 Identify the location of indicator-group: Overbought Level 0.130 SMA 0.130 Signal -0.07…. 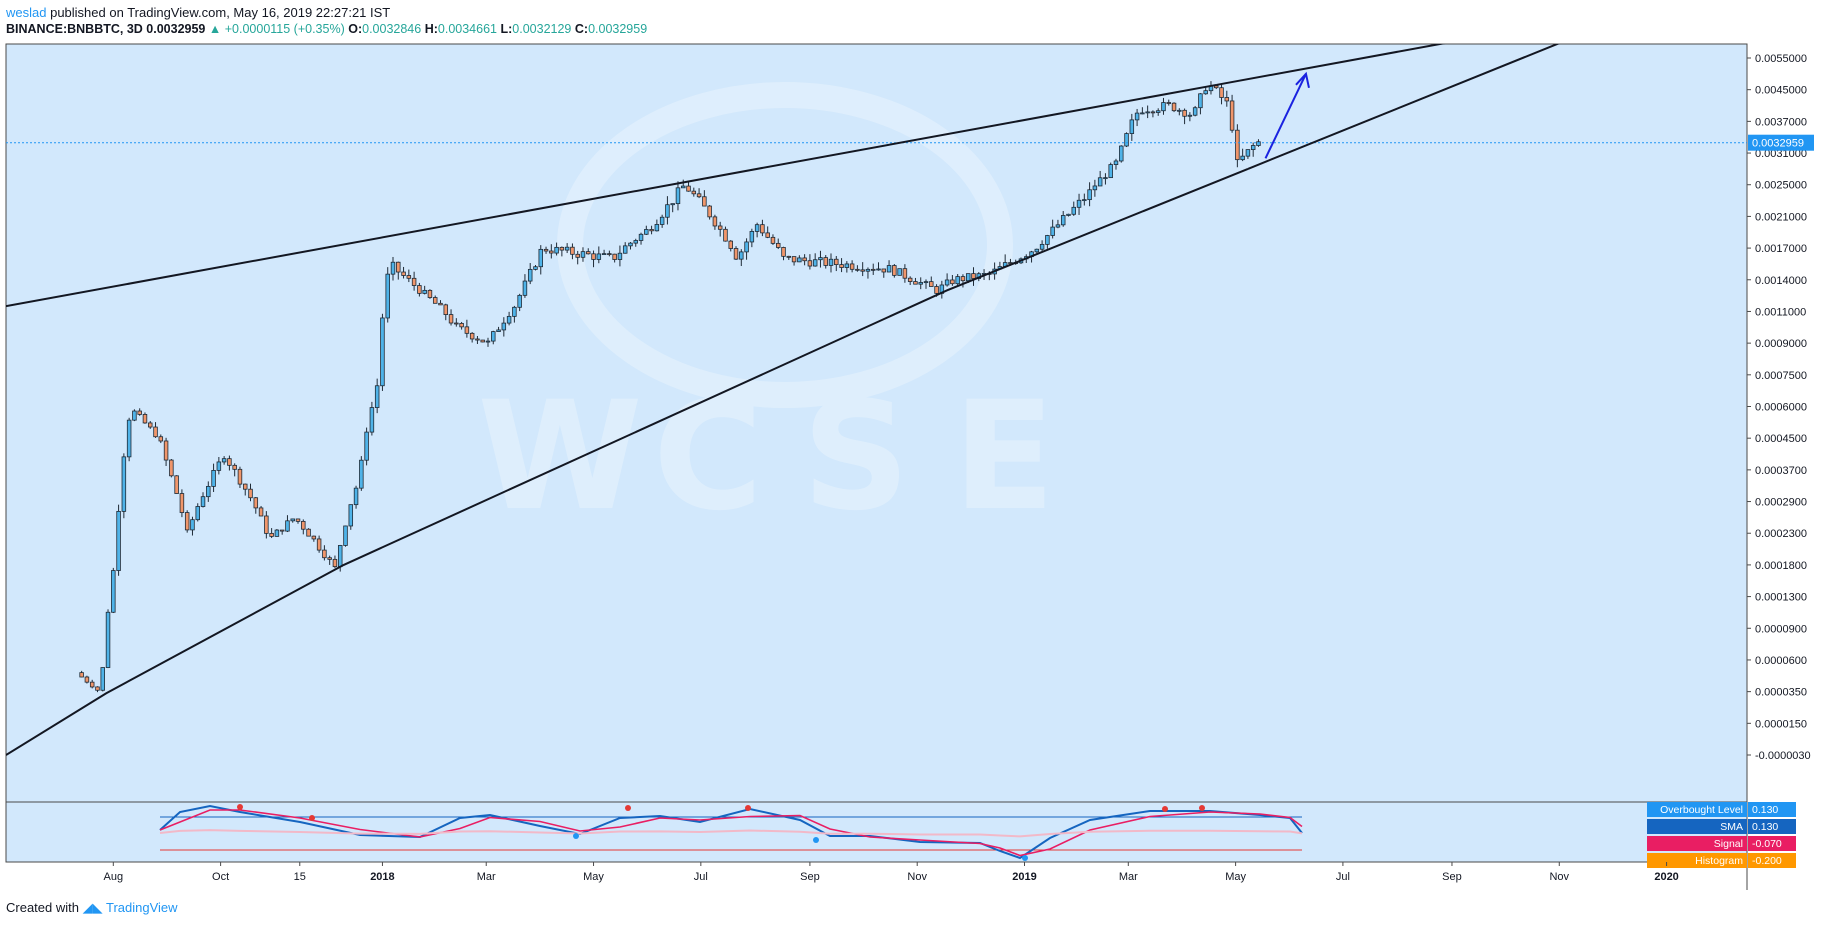
(977, 835).